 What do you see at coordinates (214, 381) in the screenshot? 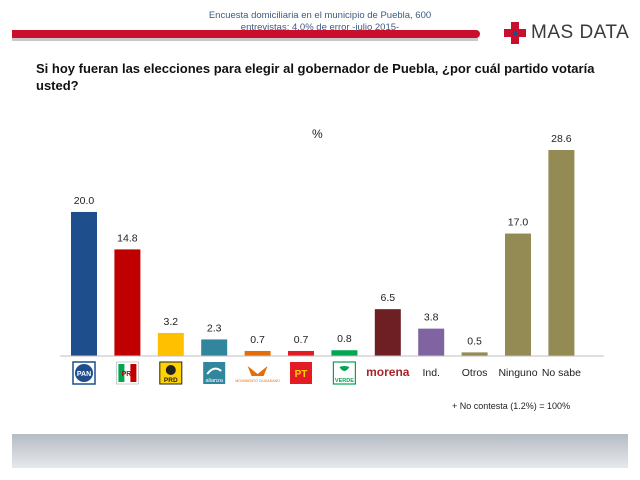
I see `svg-text: alianza` at bounding box center [214, 381].